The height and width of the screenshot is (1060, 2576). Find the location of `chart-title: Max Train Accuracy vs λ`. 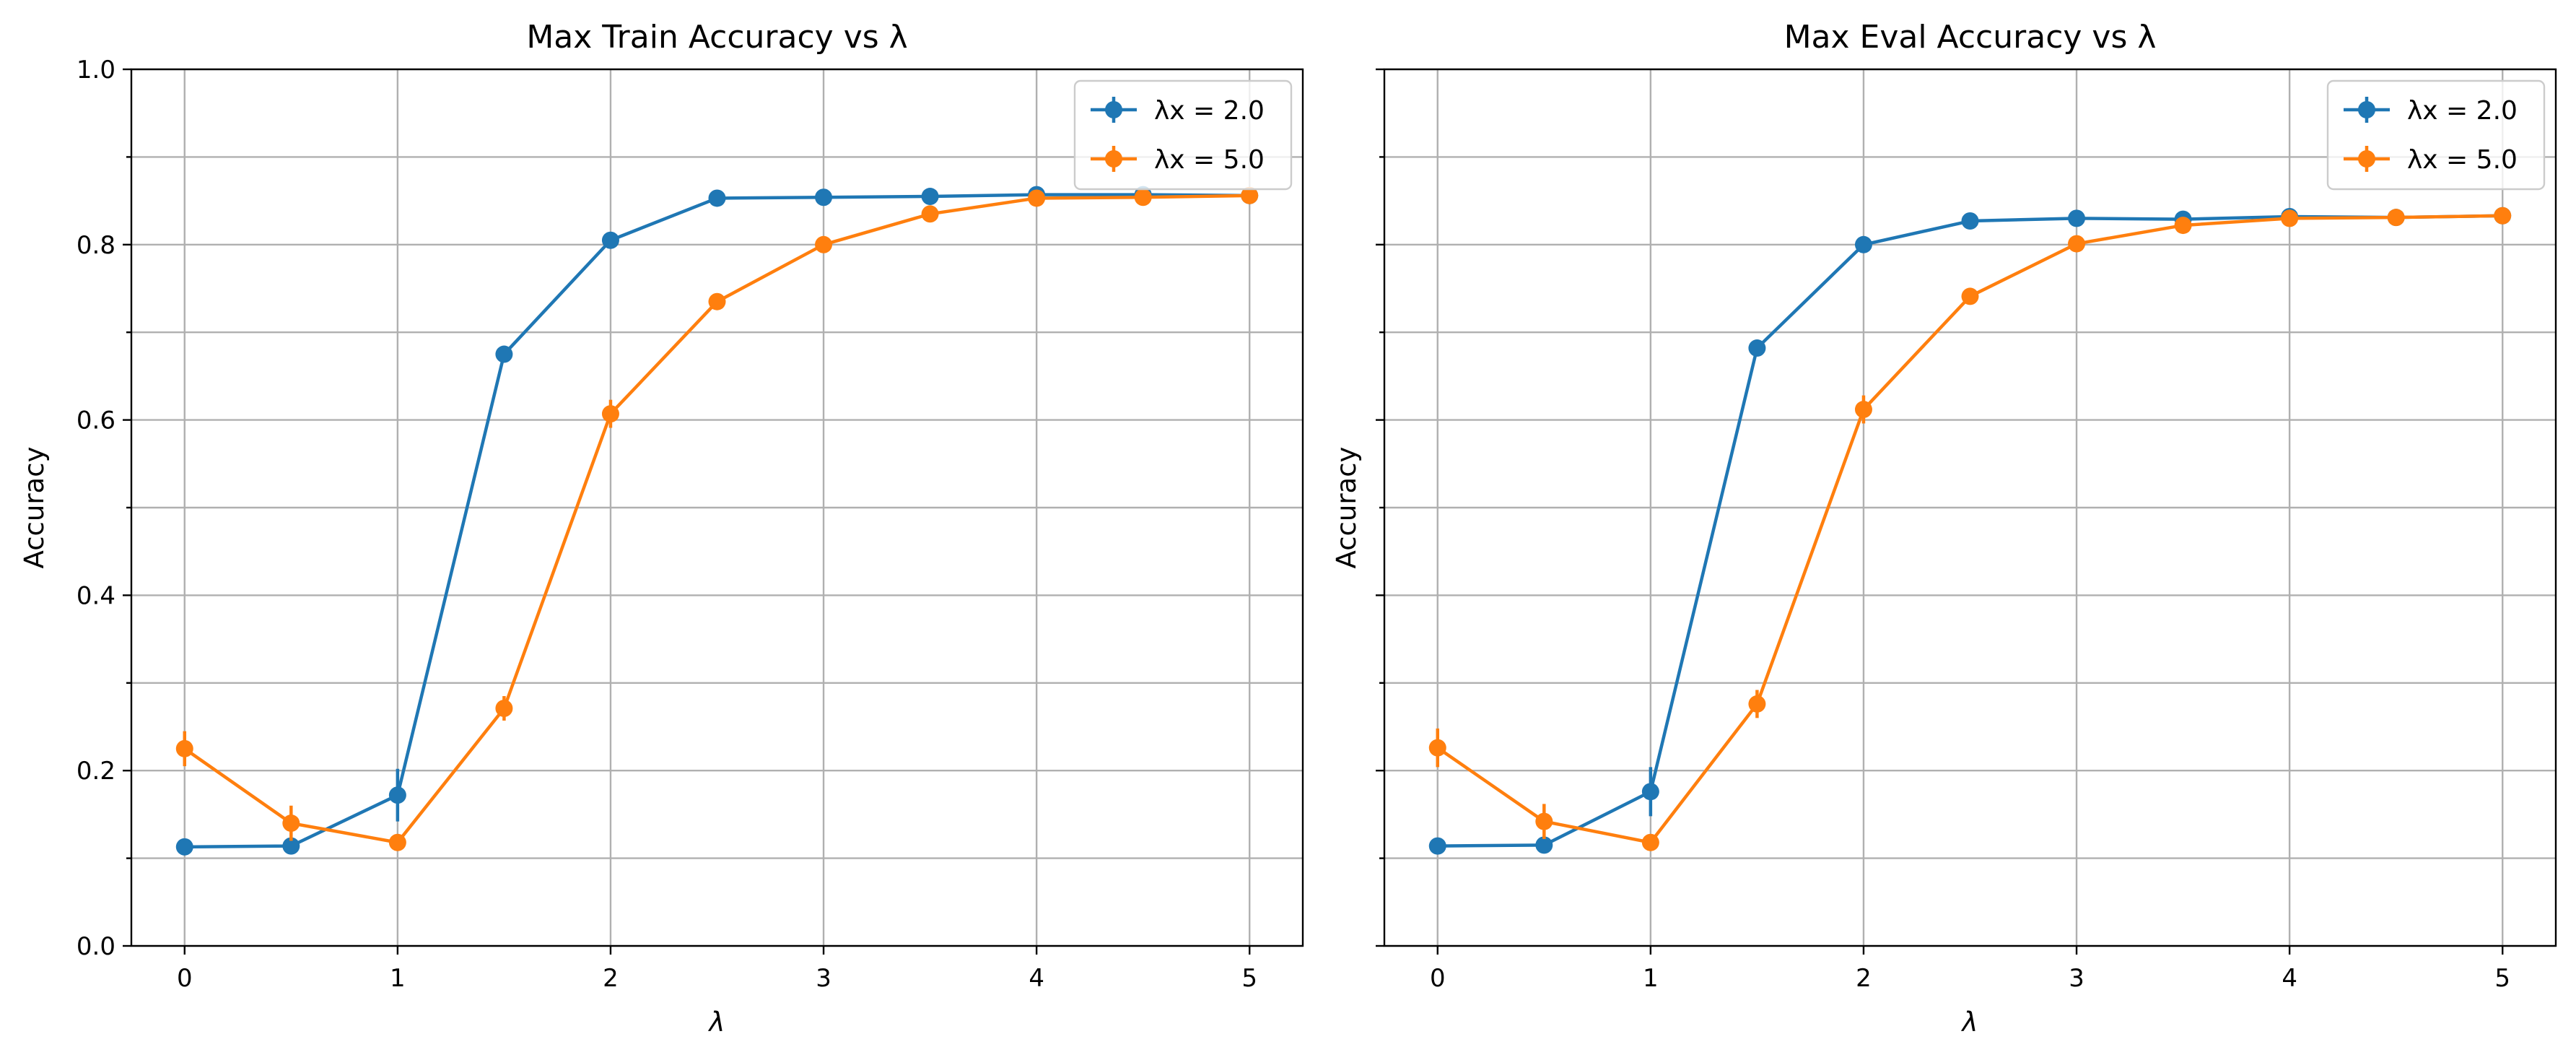

chart-title: Max Train Accuracy vs λ is located at coordinates (716, 37).